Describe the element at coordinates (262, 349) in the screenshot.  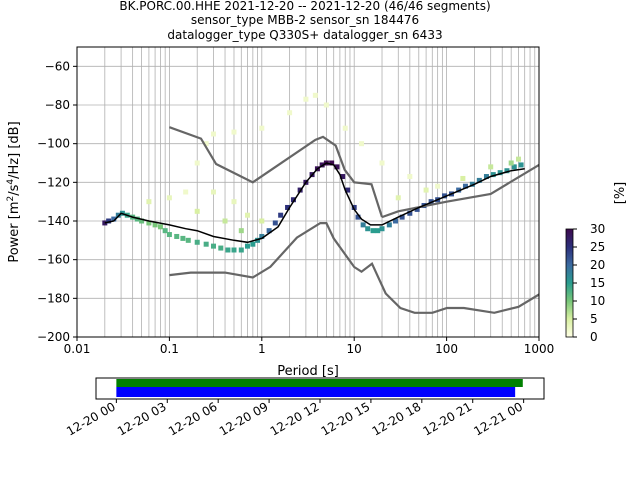
I see `x-tick-label: 1` at that location.